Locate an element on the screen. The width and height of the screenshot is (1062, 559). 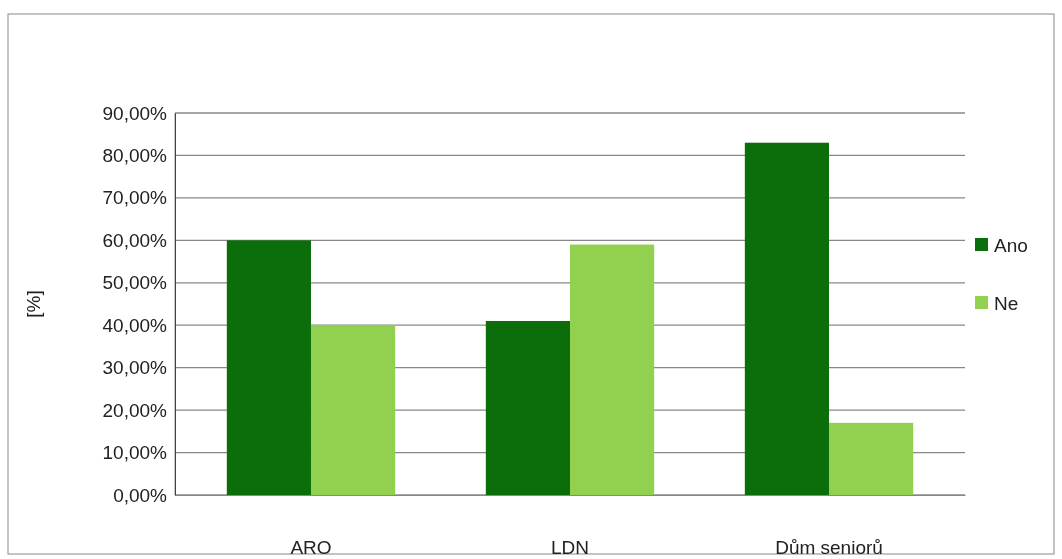
y-axis-title: [%] is located at coordinates (33, 304).